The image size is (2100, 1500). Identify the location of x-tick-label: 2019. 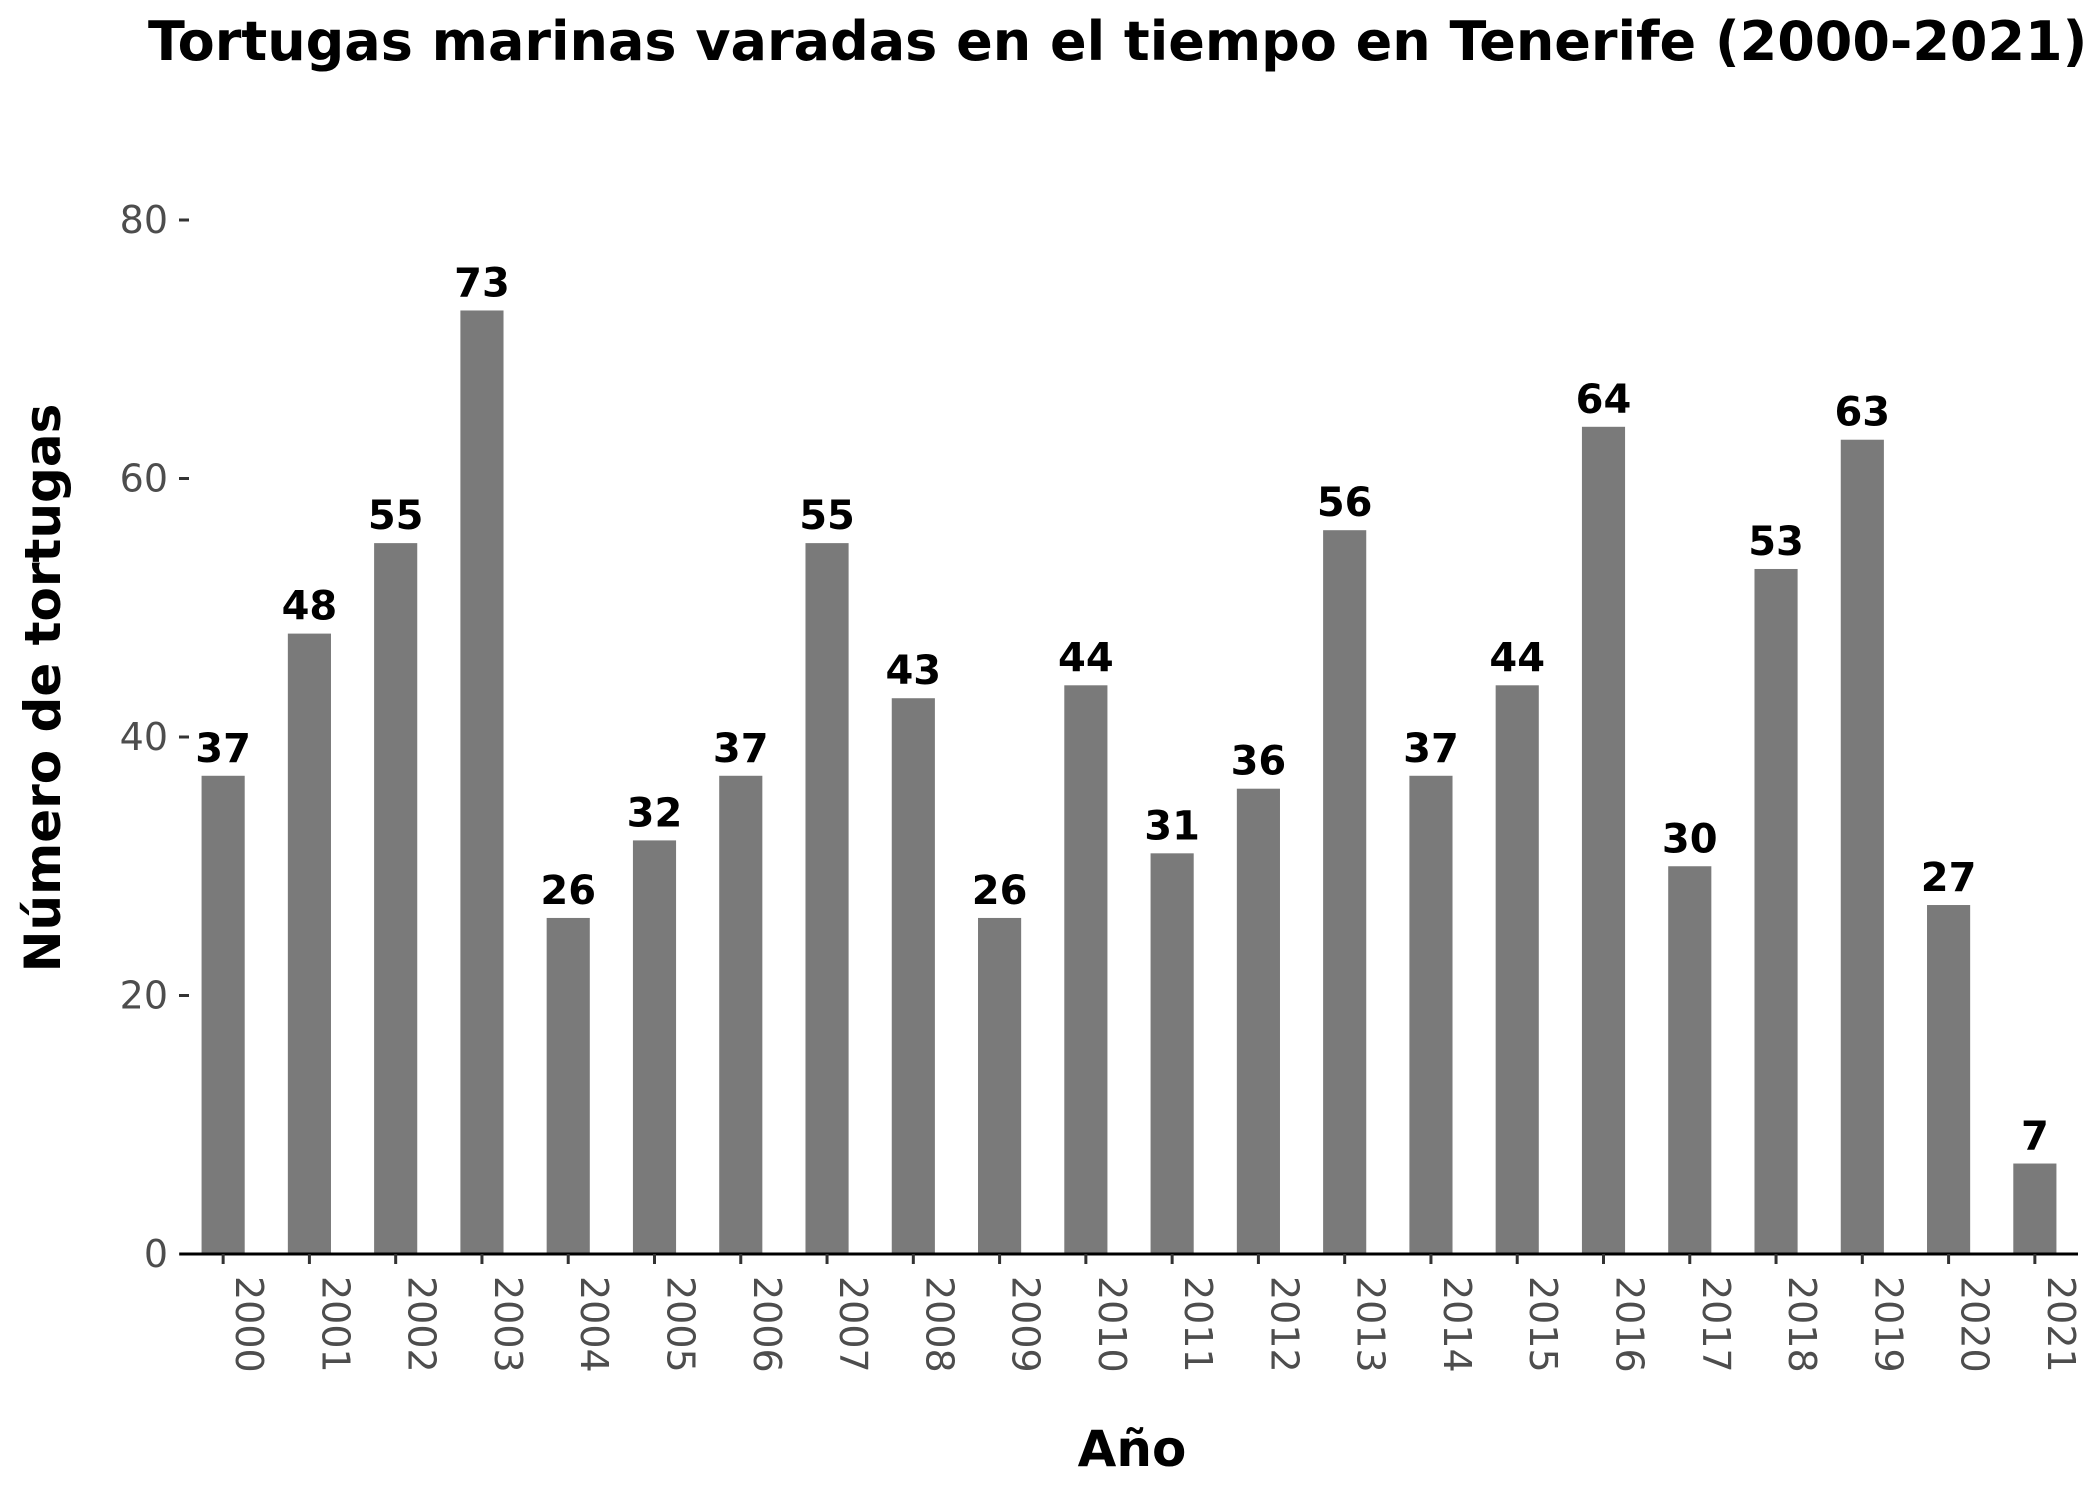
(1888, 1324).